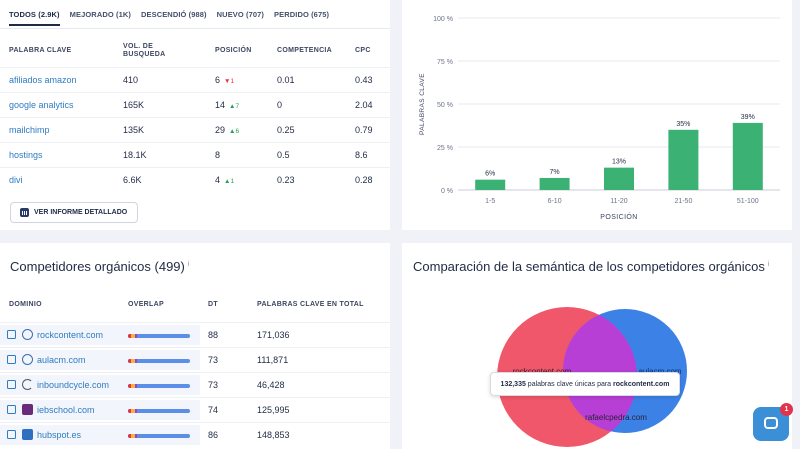 This screenshot has height=449, width=800. What do you see at coordinates (16, 180) in the screenshot?
I see `keyword-link: divi` at bounding box center [16, 180].